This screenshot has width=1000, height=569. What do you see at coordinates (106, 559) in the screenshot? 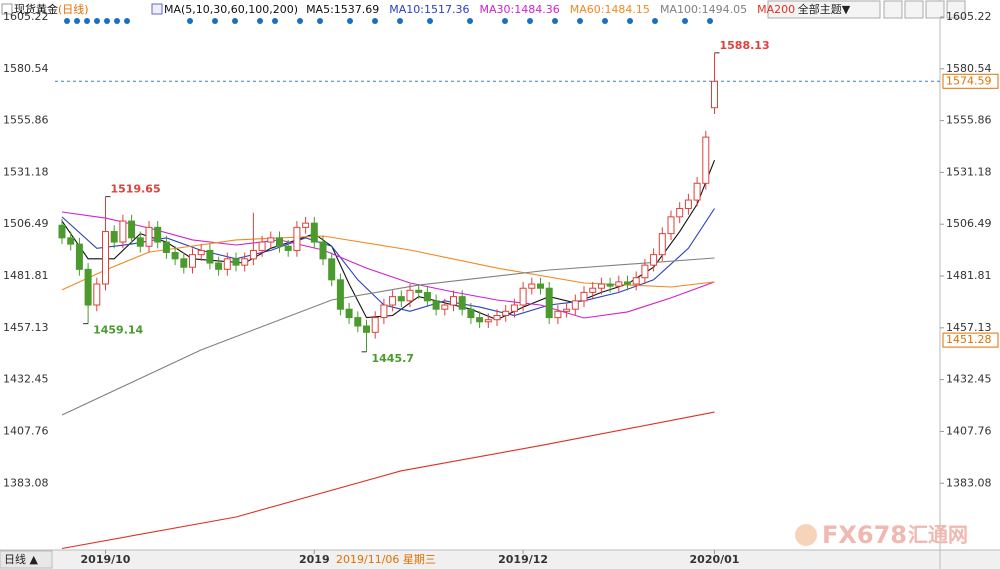
I see `x-tick-label: 2019/10` at bounding box center [106, 559].